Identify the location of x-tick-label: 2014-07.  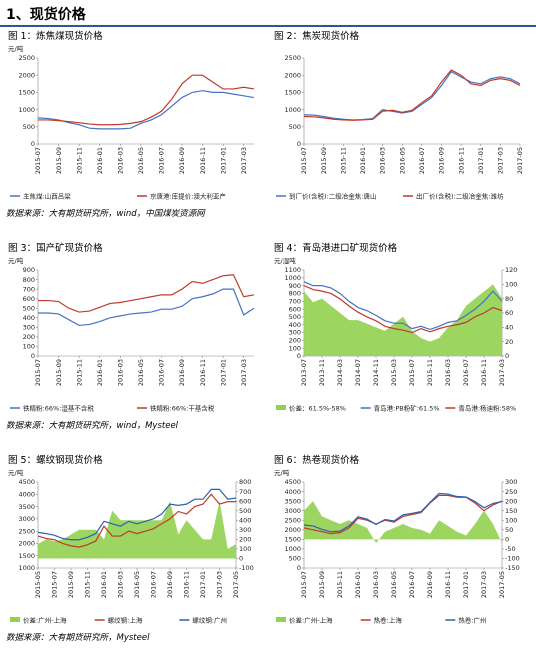
(358, 372).